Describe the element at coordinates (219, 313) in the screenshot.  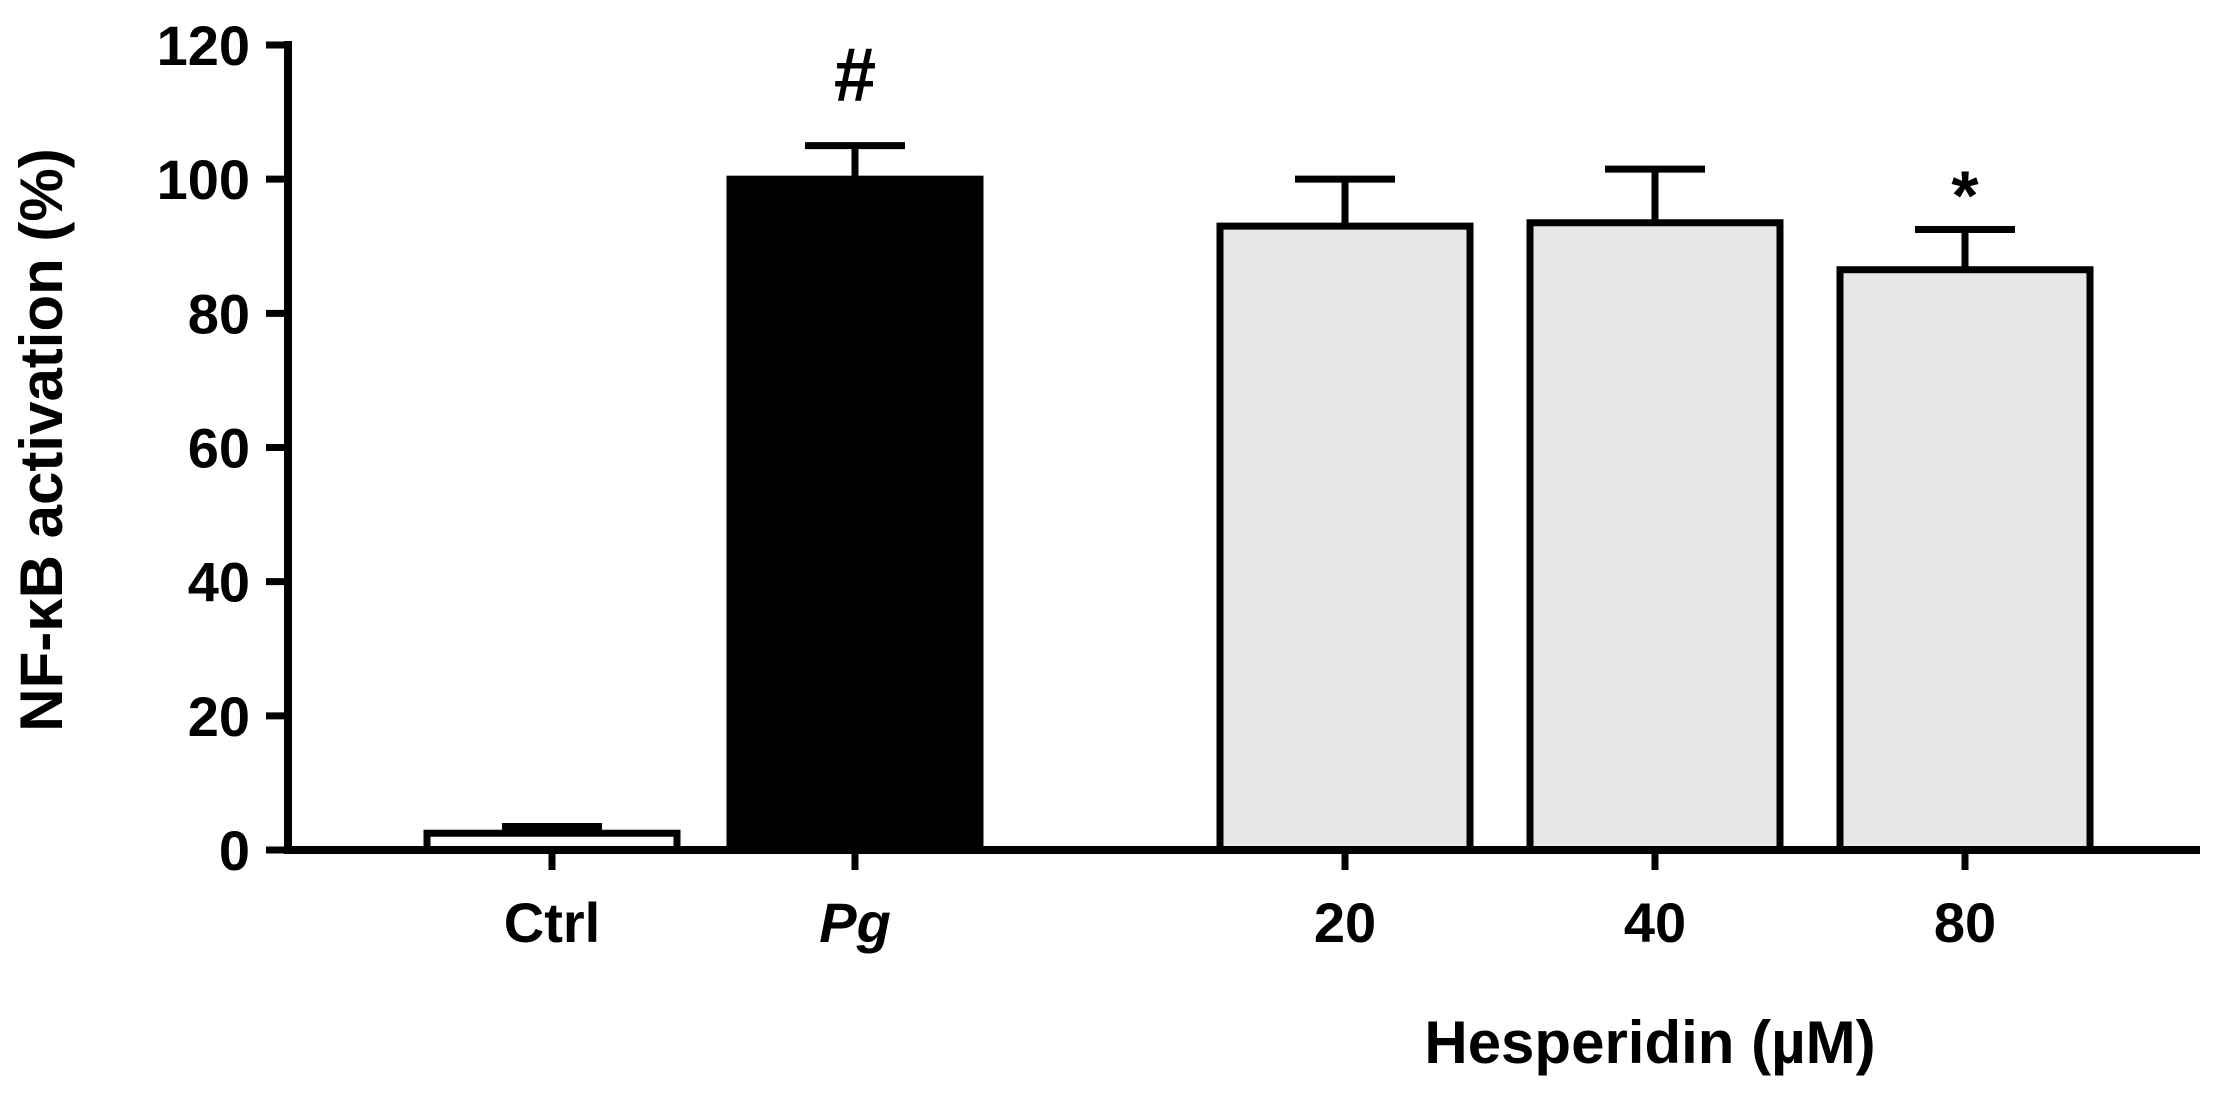
I see `y-tick-label-80: 80` at that location.